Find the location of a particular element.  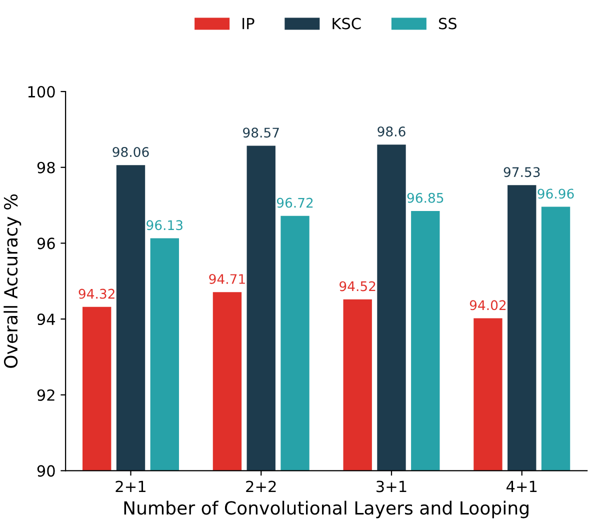

data-label: 94.71 is located at coordinates (227, 279).